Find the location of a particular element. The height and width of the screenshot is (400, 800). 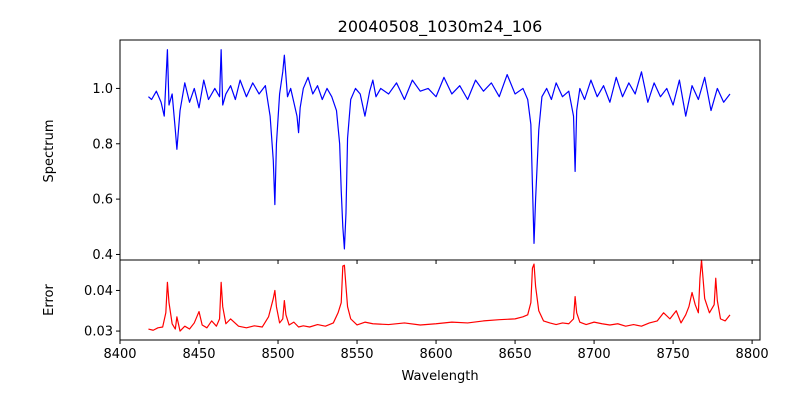

x-tick-label: 8700 is located at coordinates (594, 354).